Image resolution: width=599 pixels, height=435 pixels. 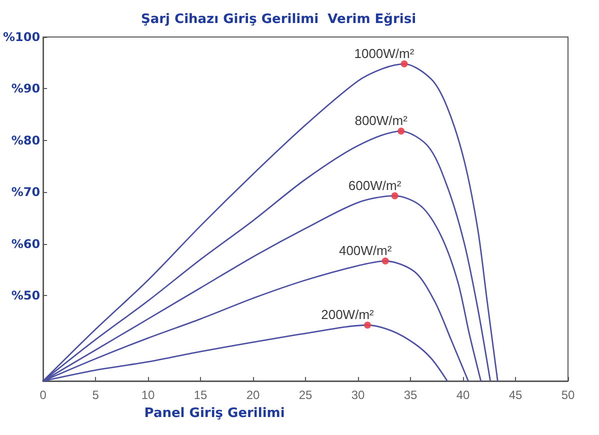 What do you see at coordinates (25, 140) in the screenshot?
I see `y-tick-label: %80` at bounding box center [25, 140].